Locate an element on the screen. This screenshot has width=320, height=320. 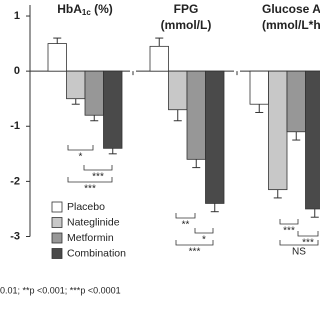
y-tick-label: 0 is located at coordinates (17, 71).